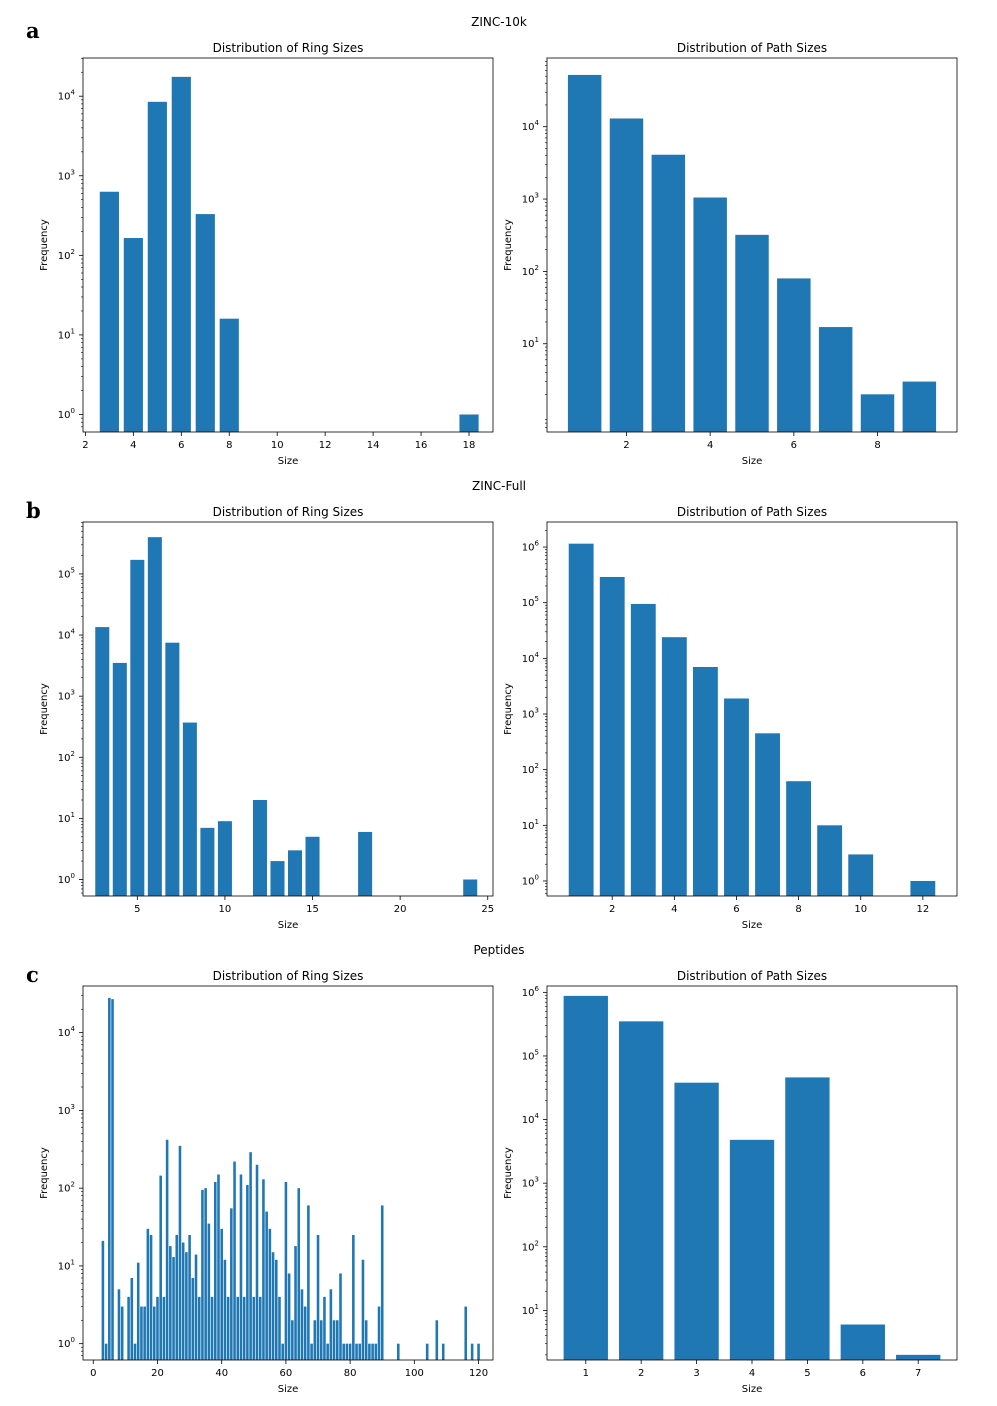  Describe the element at coordinates (373, 445) in the screenshot. I see `zinc10k-ring-x-tick-label: 14` at that location.